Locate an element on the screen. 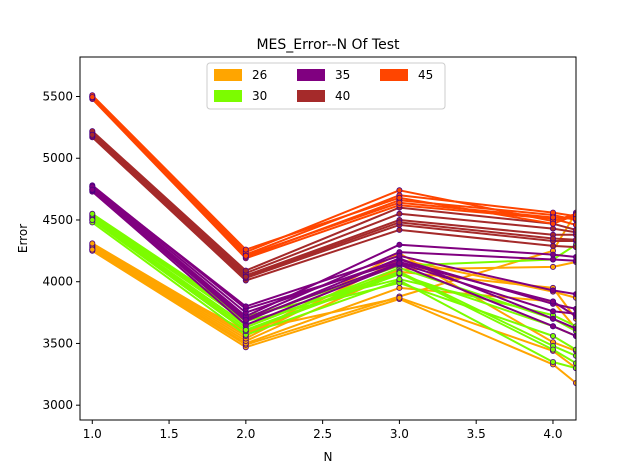 This screenshot has height=473, width=640. legend-label-30: 30 is located at coordinates (259, 96).